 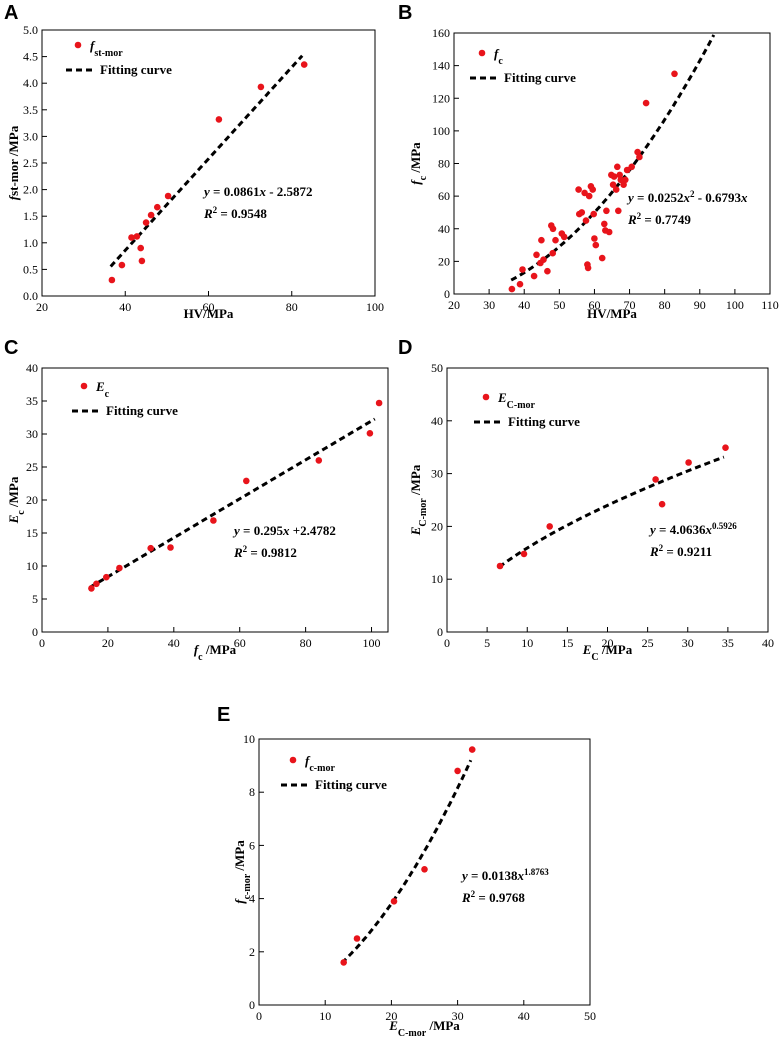 What do you see at coordinates (487, 643) in the screenshot?
I see `x-tick-label-d: 5` at bounding box center [487, 643].